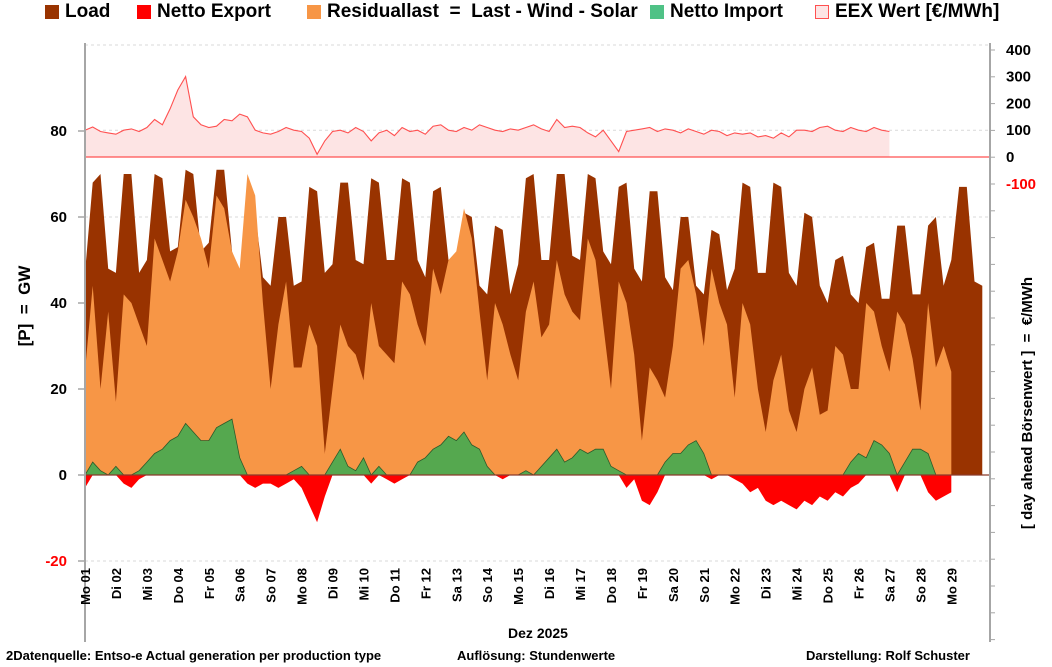  Describe the element at coordinates (580, 584) in the screenshot. I see `x-tick-label: Mi 17` at that location.